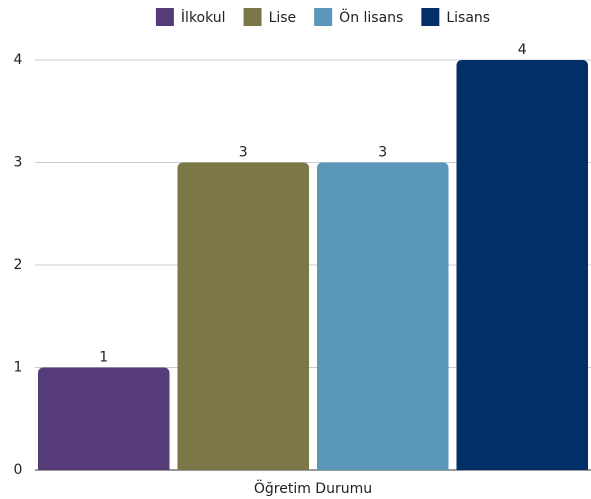  I want to click on y-tick-label: 0, so click(18, 470).